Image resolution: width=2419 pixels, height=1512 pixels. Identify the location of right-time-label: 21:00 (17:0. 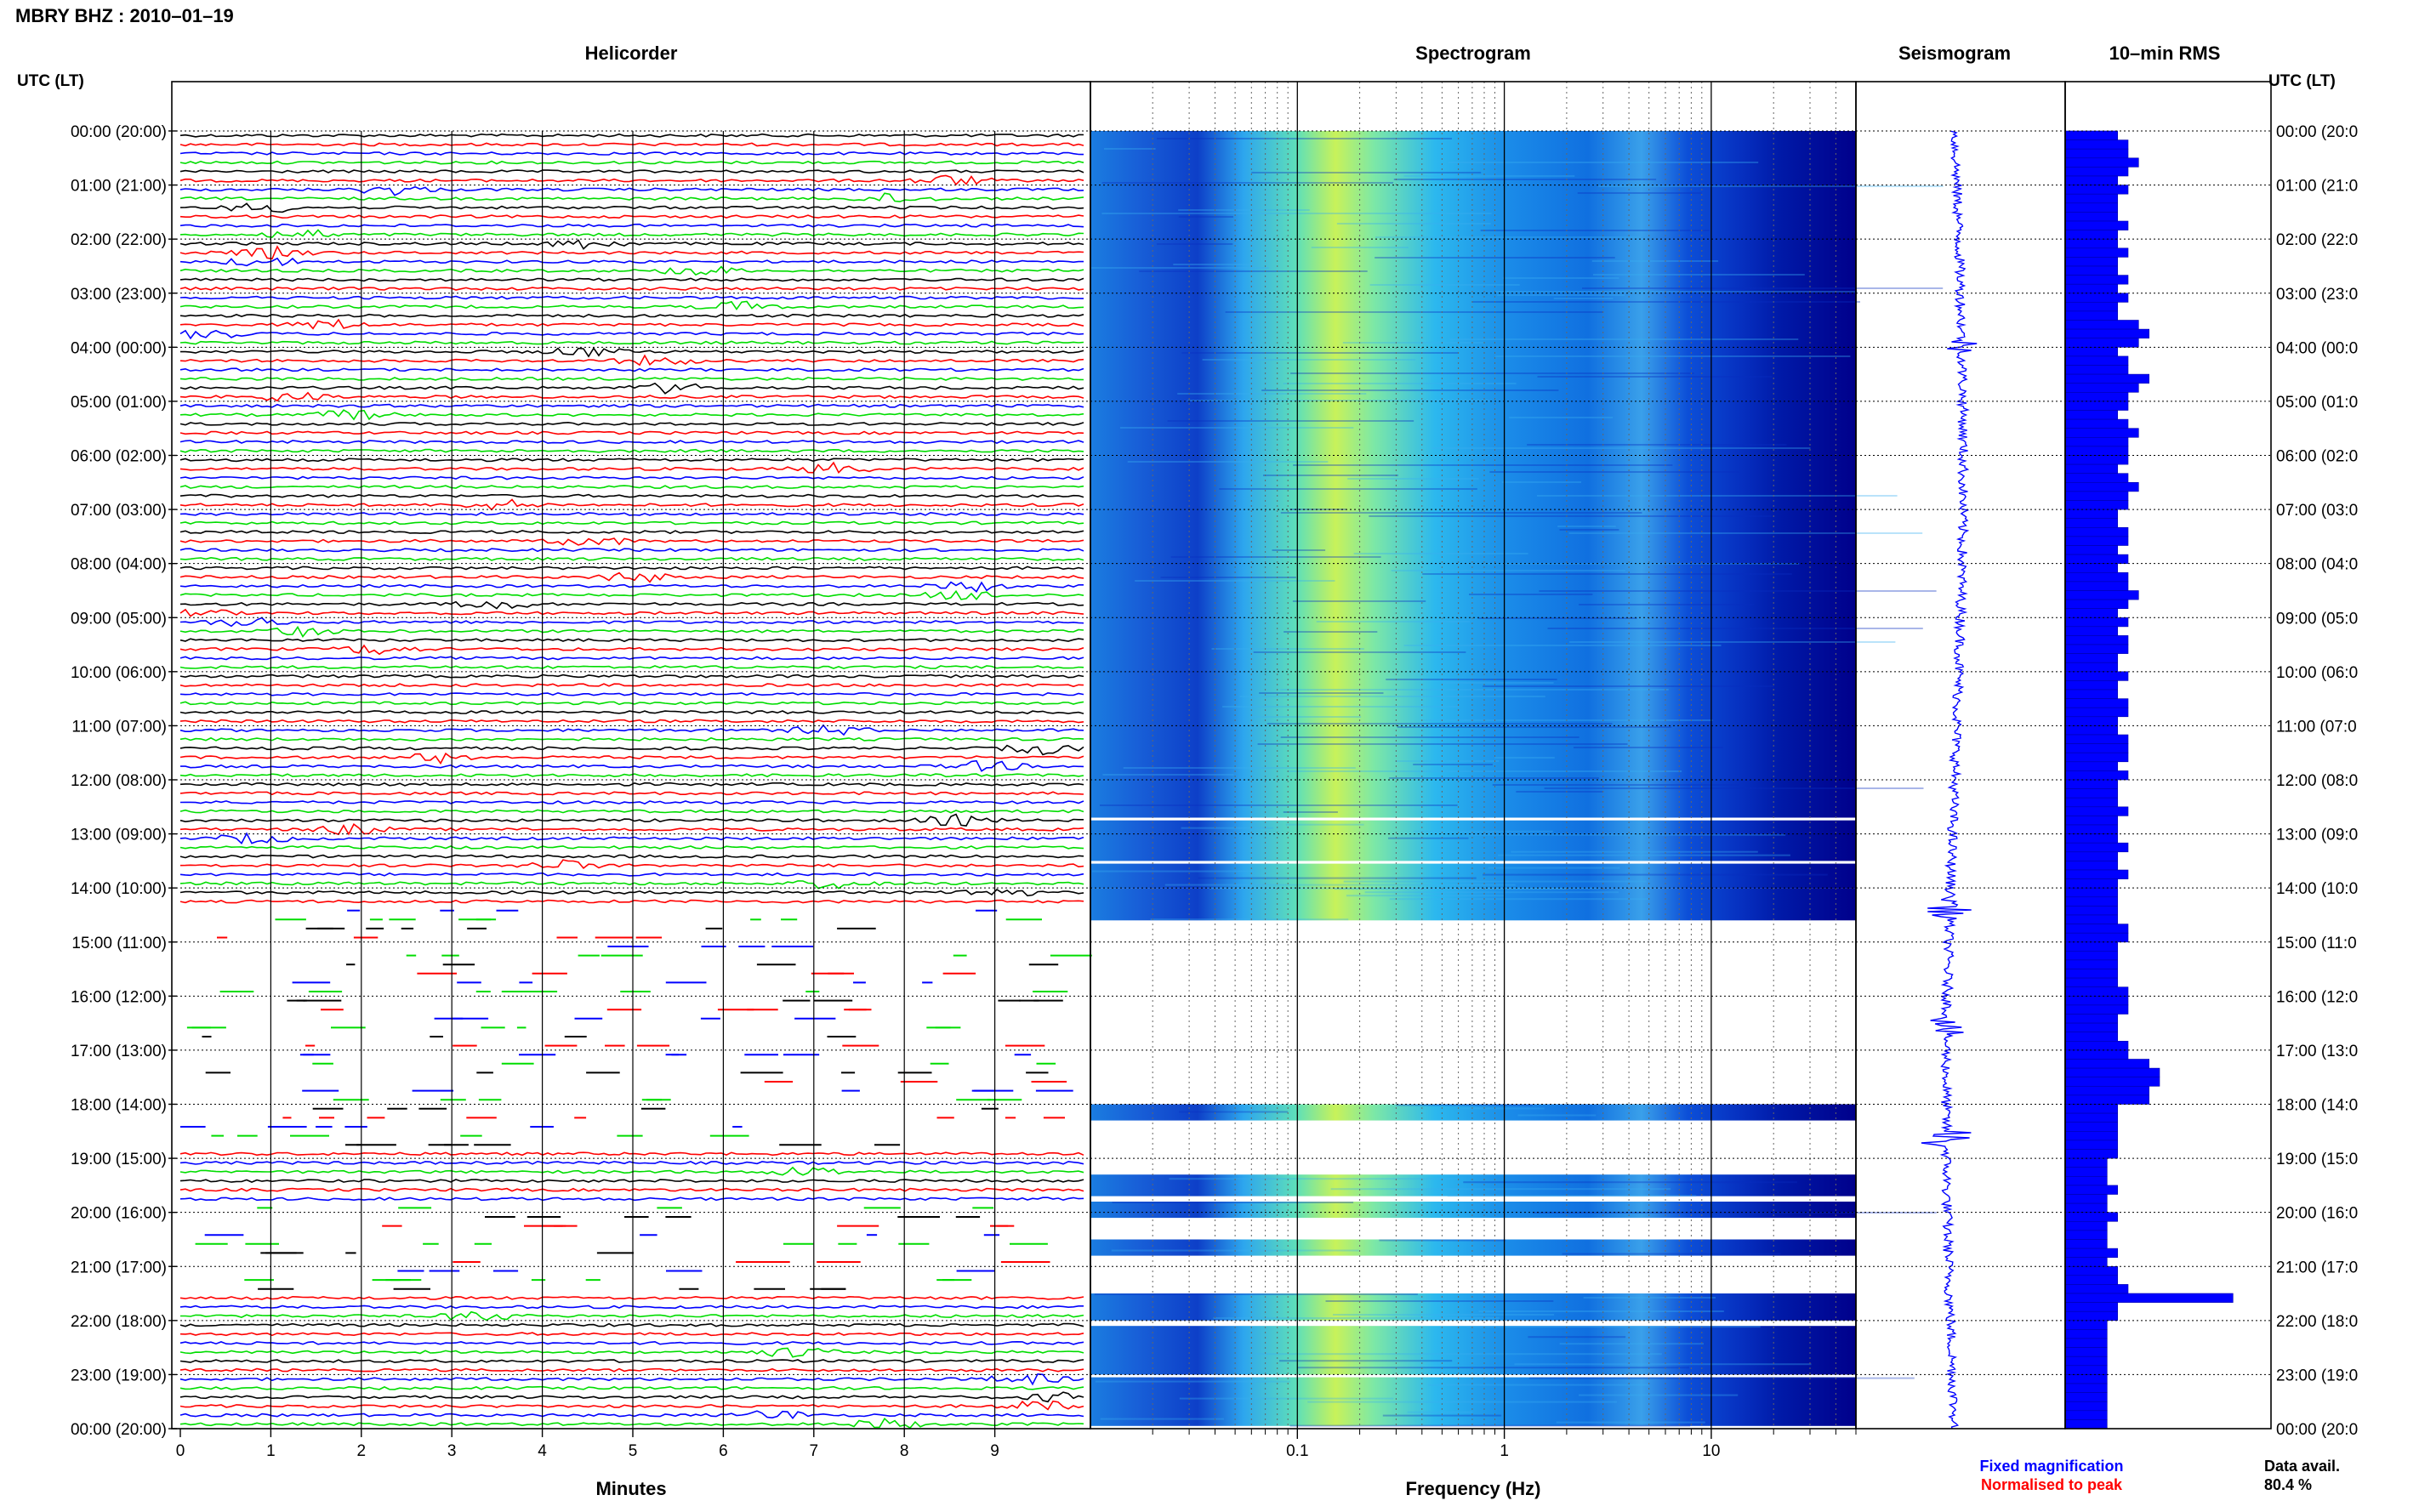
(2317, 1267).